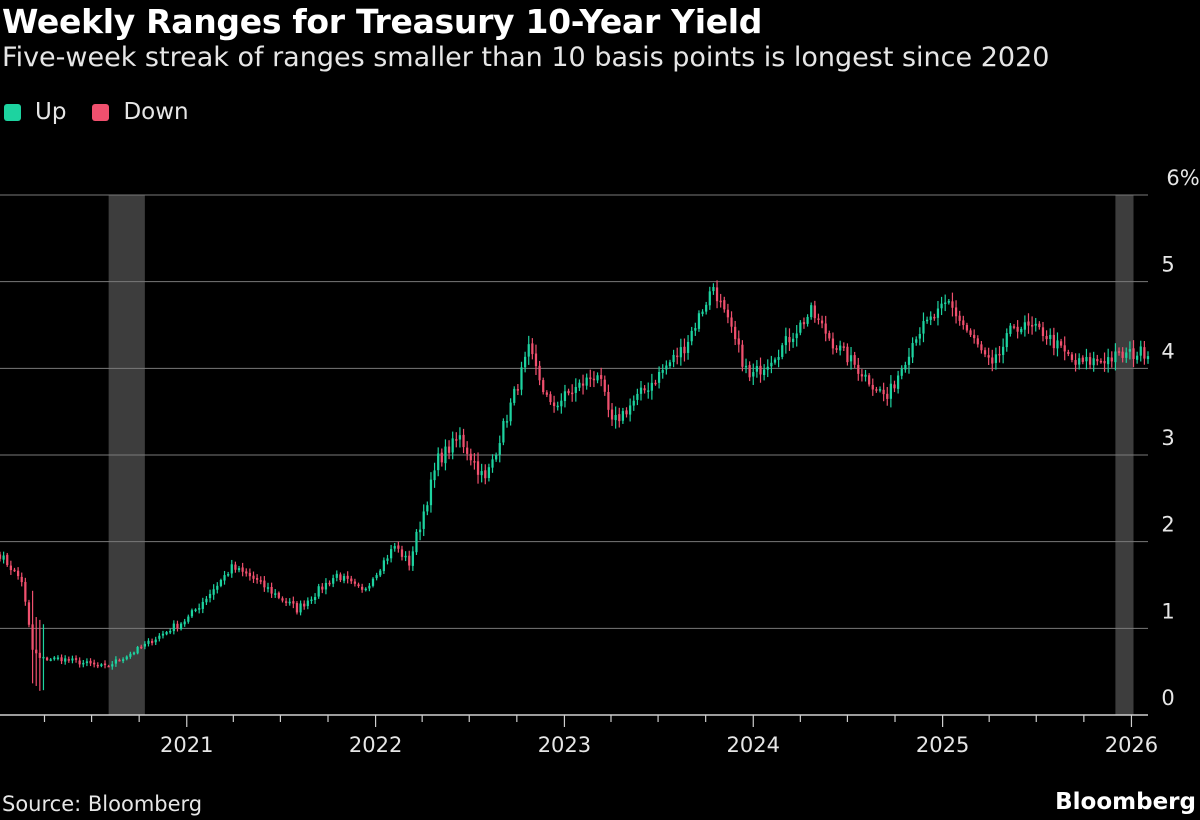 The width and height of the screenshot is (1200, 820). I want to click on x-tick-label-2026: 2026, so click(1131, 745).